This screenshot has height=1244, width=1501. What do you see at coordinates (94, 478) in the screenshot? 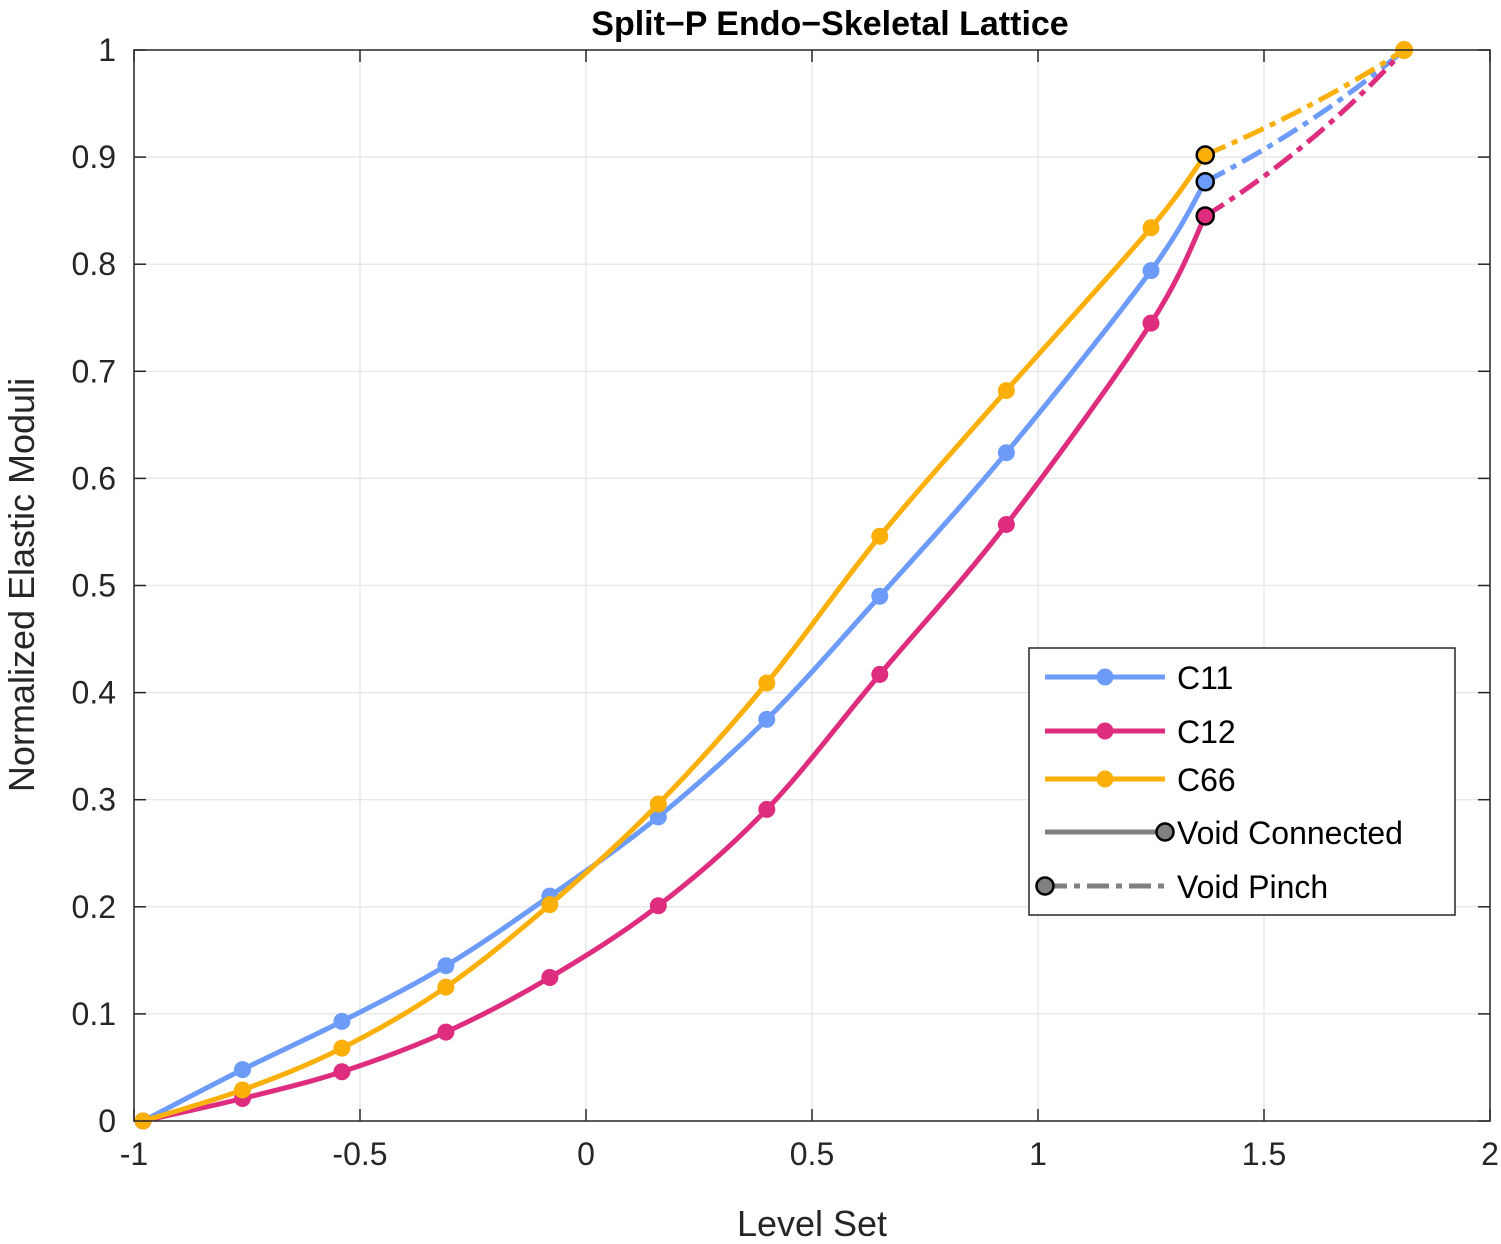
I see `y-tick-label: 0.6` at bounding box center [94, 478].